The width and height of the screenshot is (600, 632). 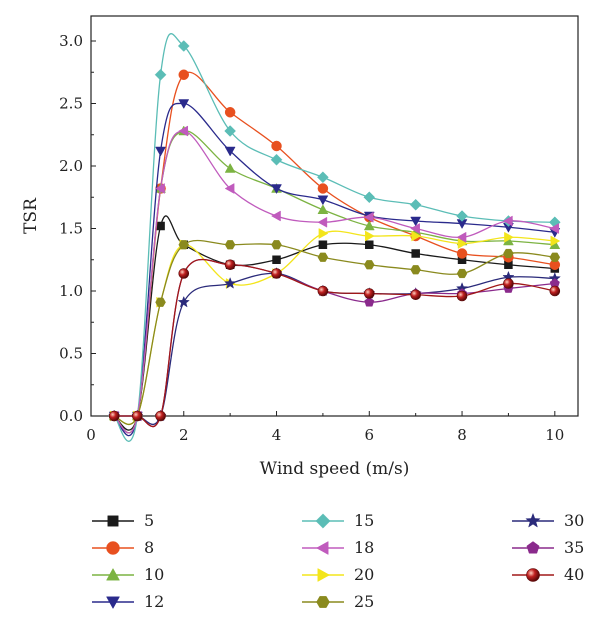 What do you see at coordinates (71, 41) in the screenshot?
I see `y-tick-label: 3.0` at bounding box center [71, 41].